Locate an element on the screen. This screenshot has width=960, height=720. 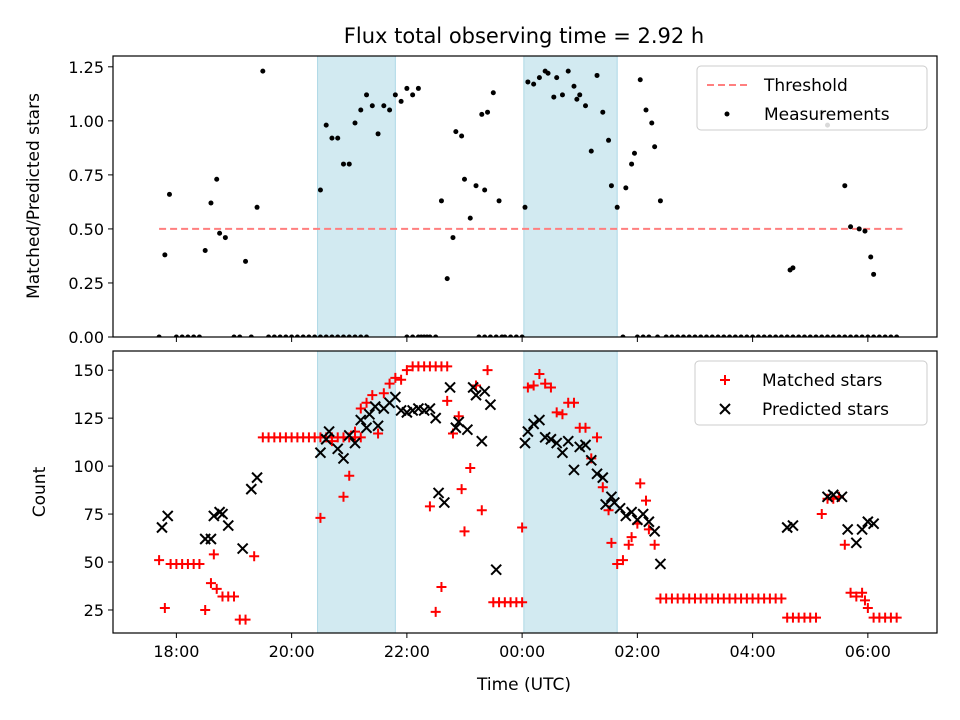
legend-box is located at coordinates (811, 393).